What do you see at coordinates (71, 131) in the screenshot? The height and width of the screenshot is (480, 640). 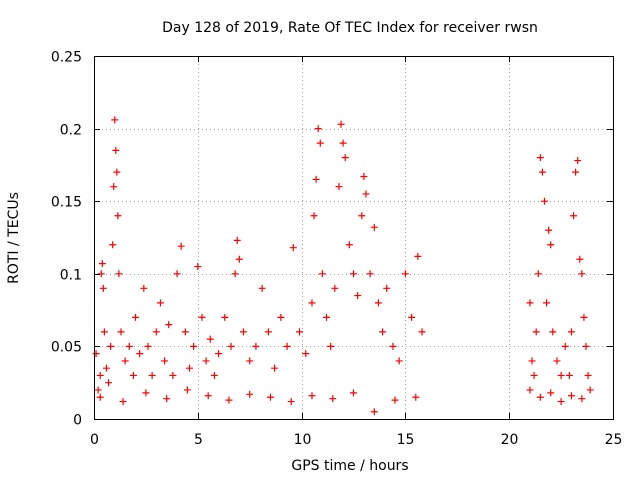 I see `y-tick-label: 0.2` at bounding box center [71, 131].